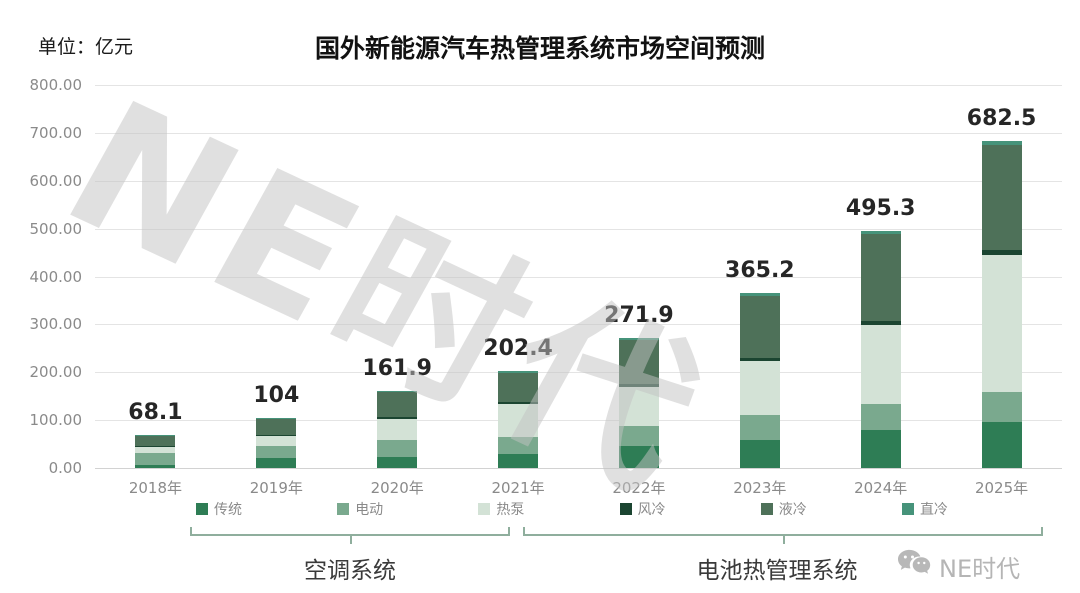 Image resolution: width=1080 pixels, height=593 pixels. Describe the element at coordinates (369, 510) in the screenshot. I see `legend-label: 电动` at that location.